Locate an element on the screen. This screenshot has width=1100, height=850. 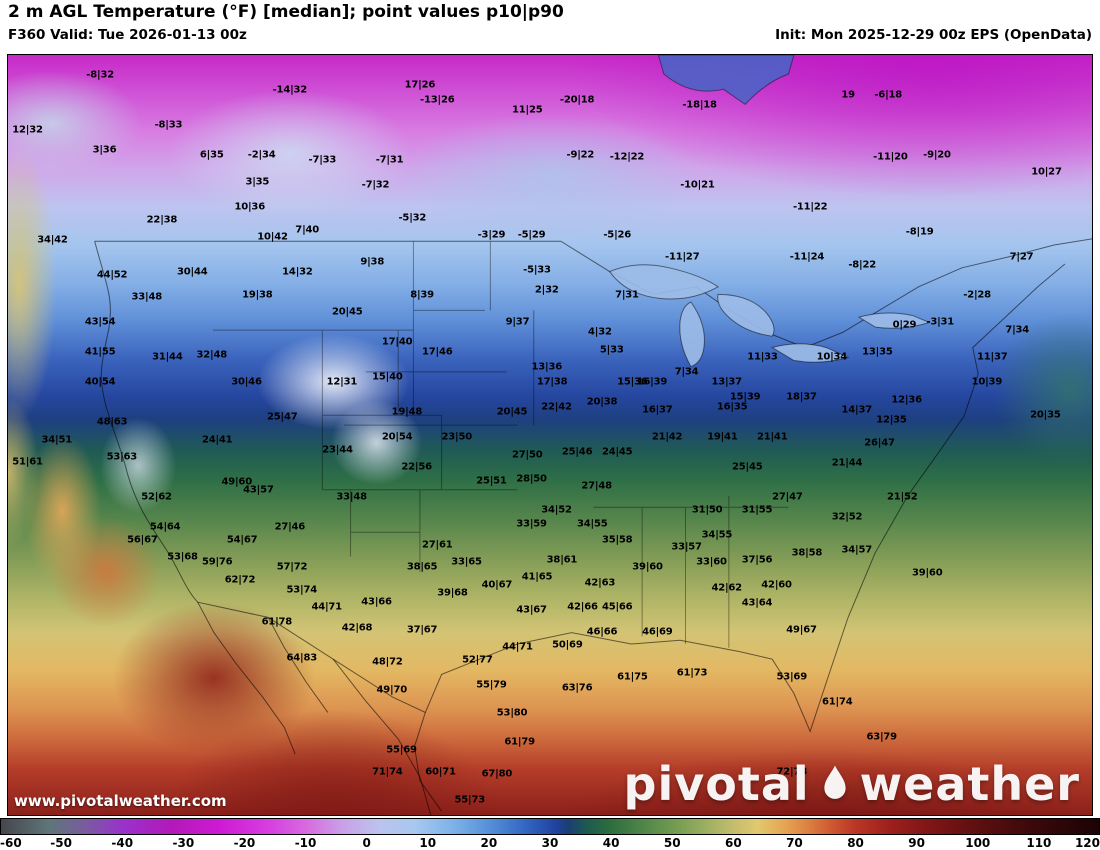
point-value: 39|68 is located at coordinates (452, 593).